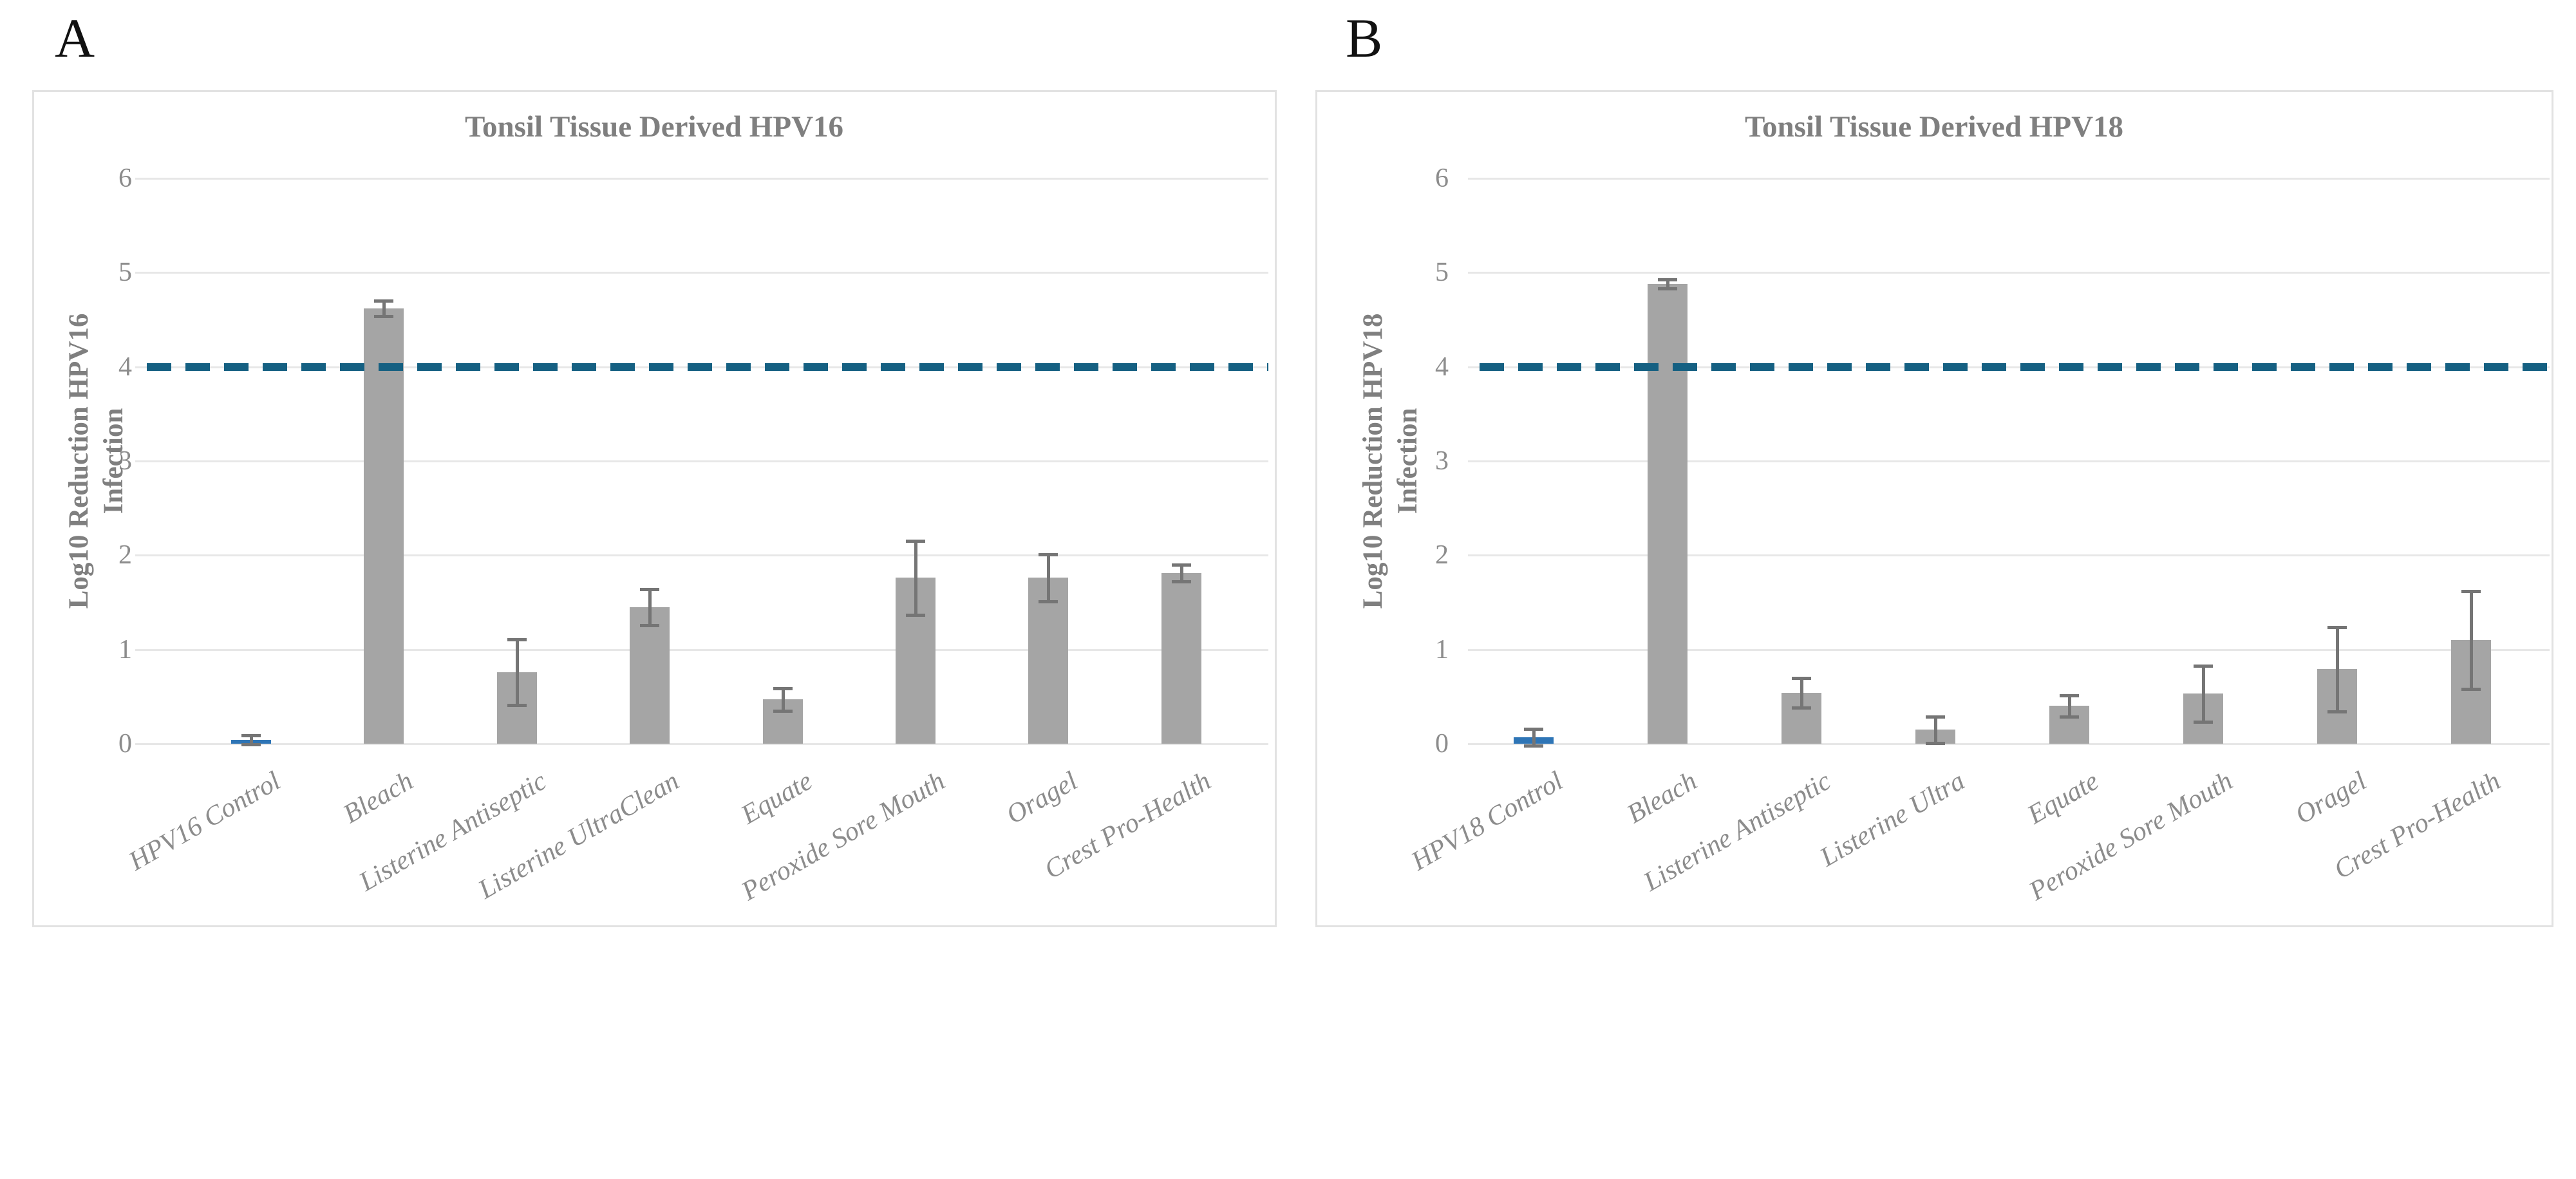 This screenshot has width=2576, height=1179. I want to click on panel-a-letter: A, so click(75, 38).